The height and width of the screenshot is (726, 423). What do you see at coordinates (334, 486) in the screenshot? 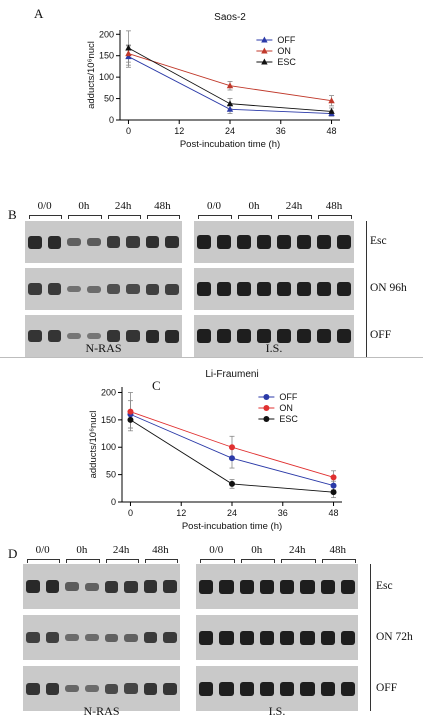
I see `data-point-off` at bounding box center [334, 486].